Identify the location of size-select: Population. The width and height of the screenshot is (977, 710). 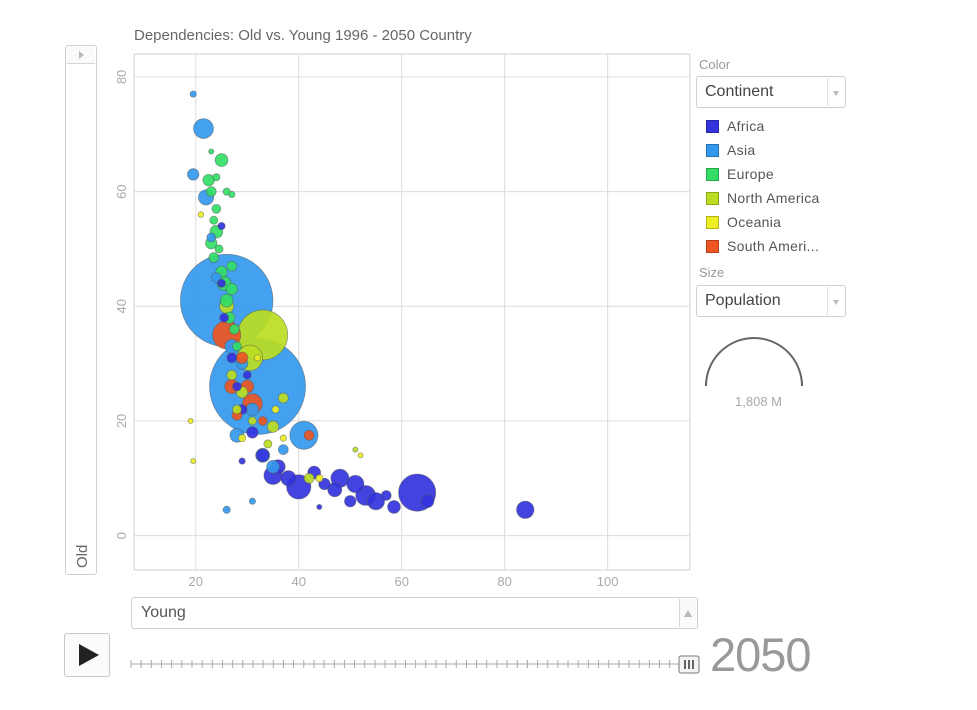
(771, 301).